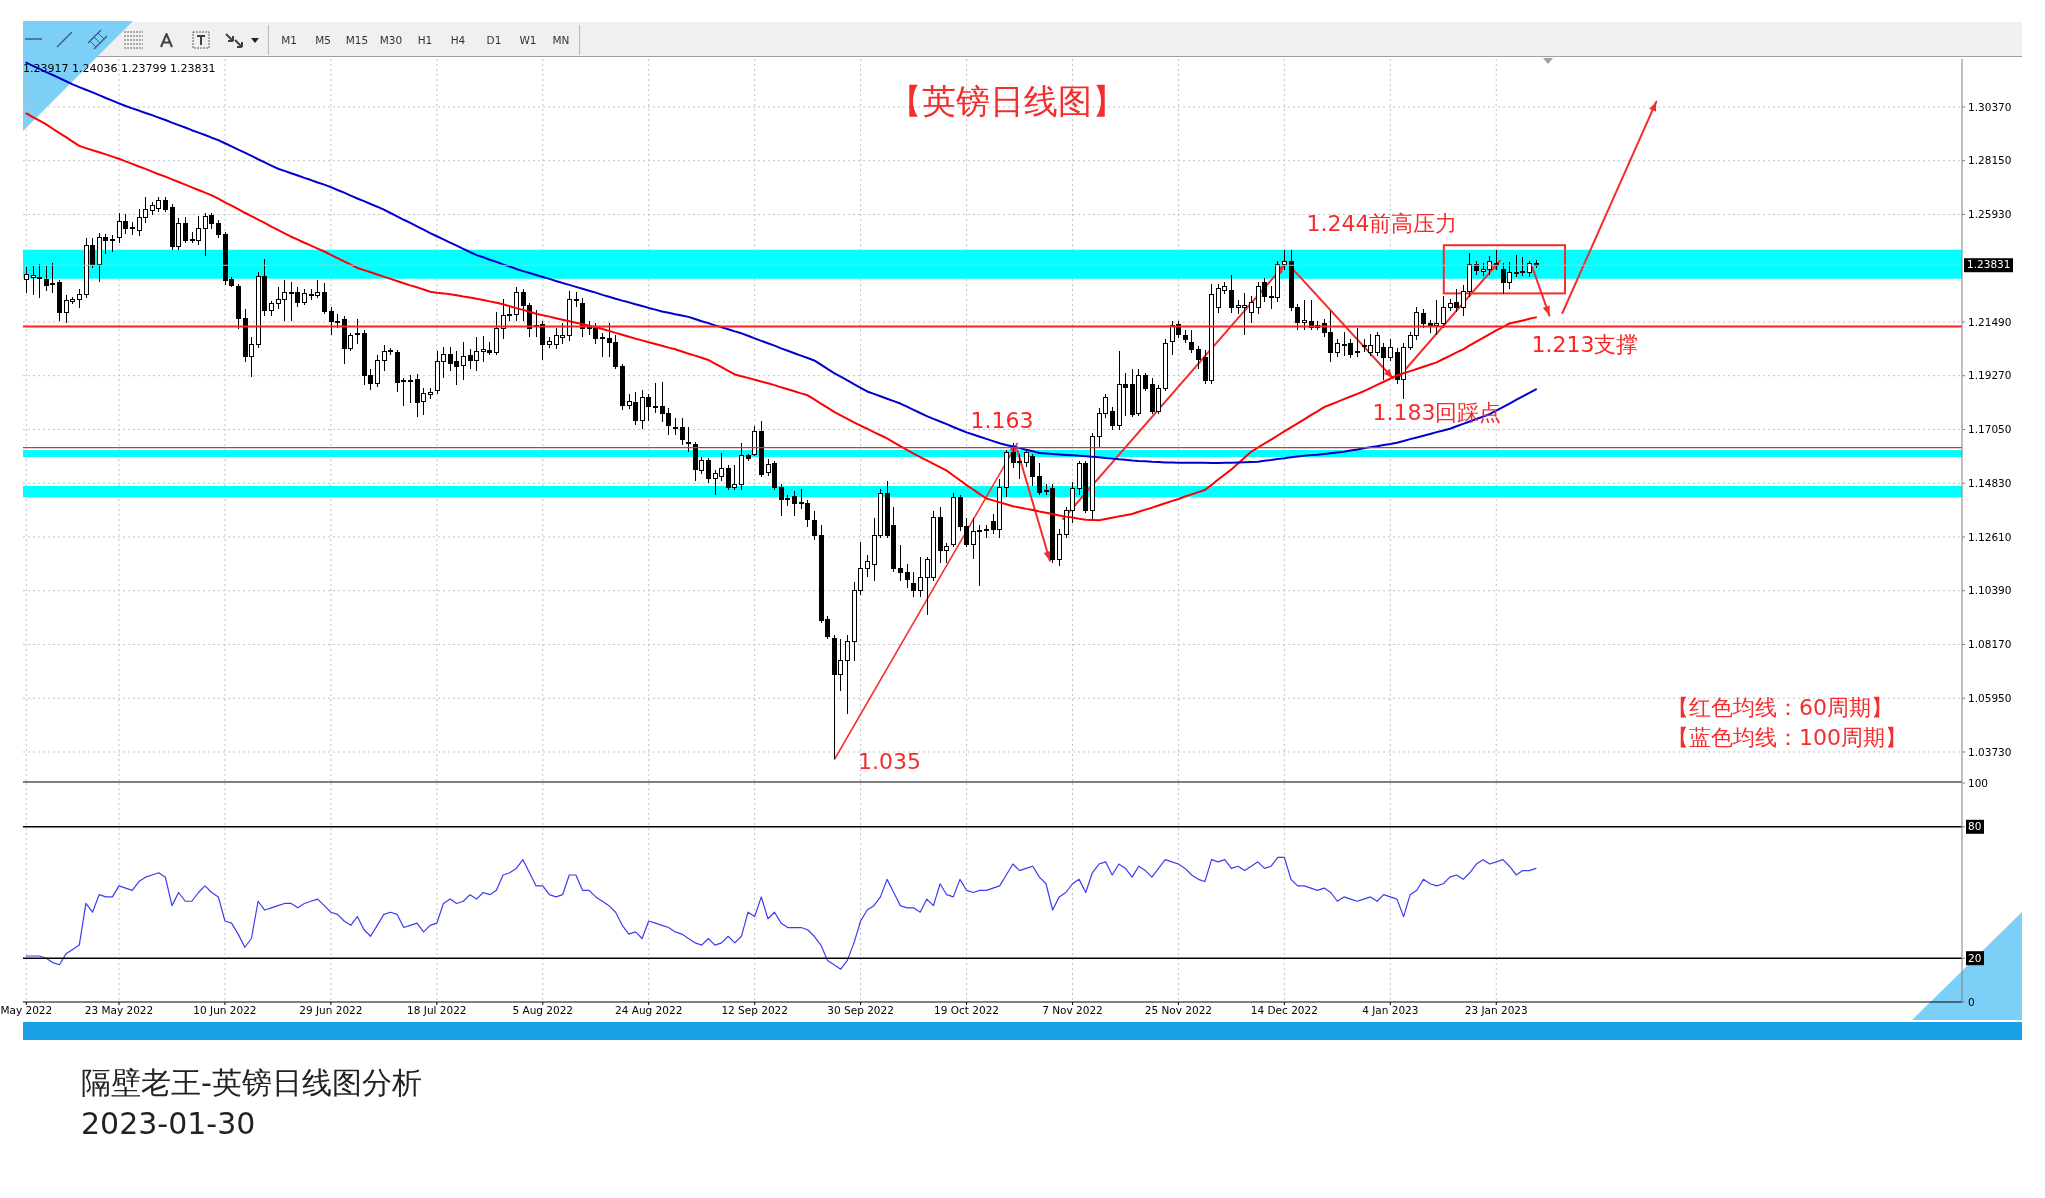 The width and height of the screenshot is (2045, 1198). Describe the element at coordinates (754, 1010) in the screenshot. I see `x-tick-label: 12 Sep 2022` at that location.